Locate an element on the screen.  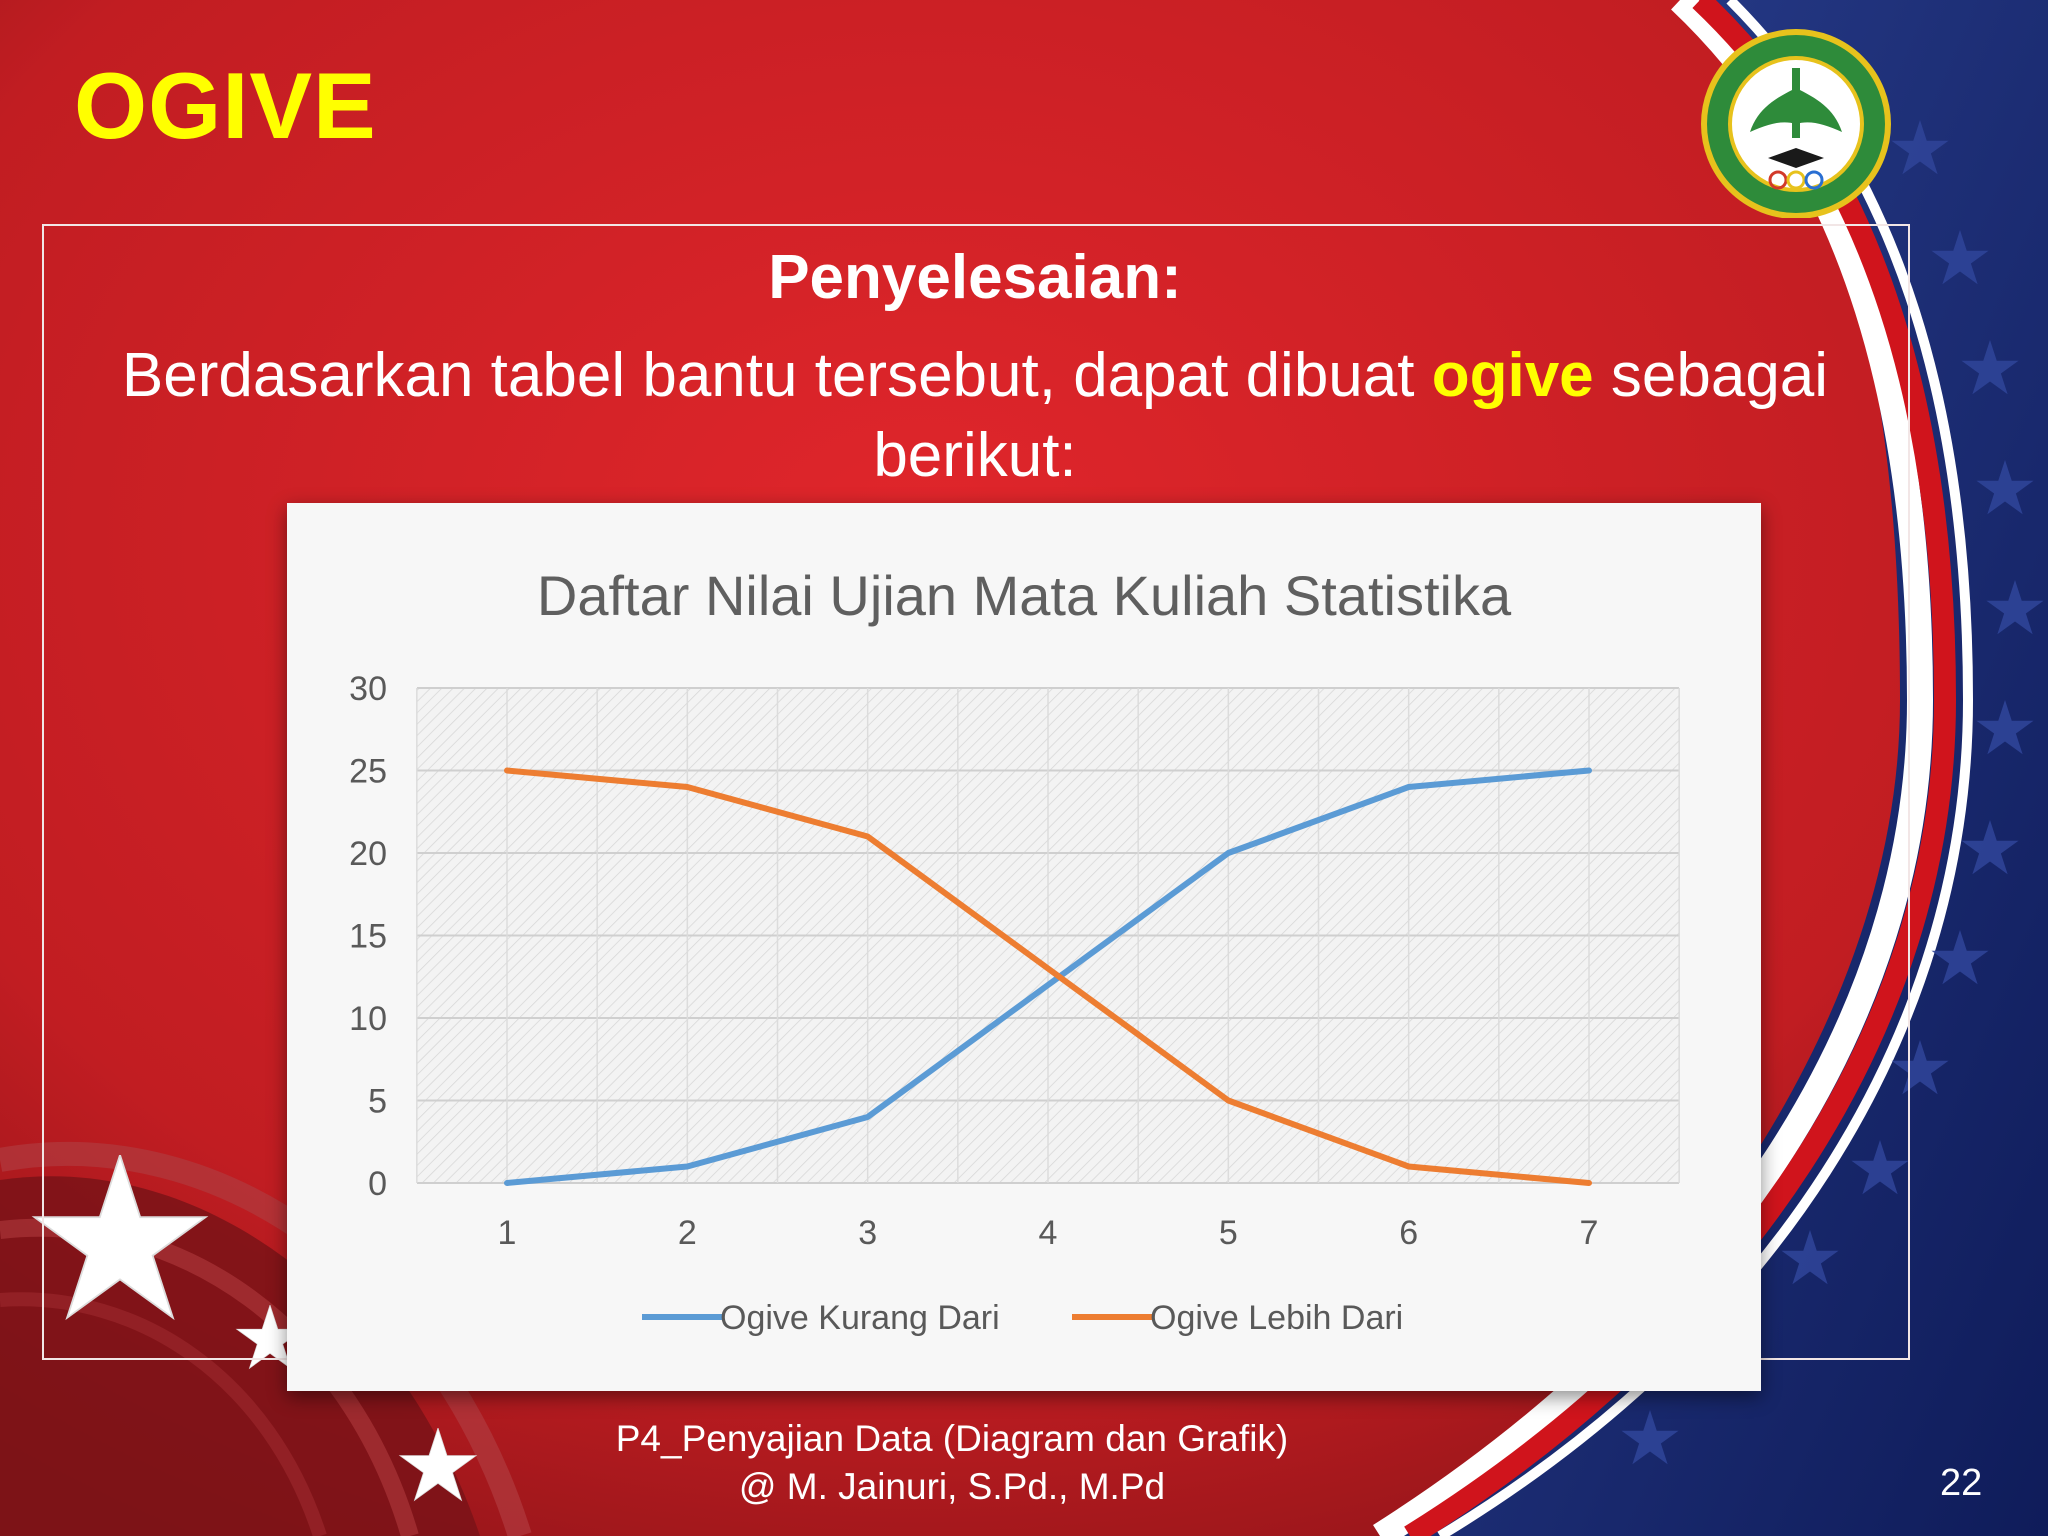
body-text-part-2: sebagai berikut: is located at coordinates (1351, 415).